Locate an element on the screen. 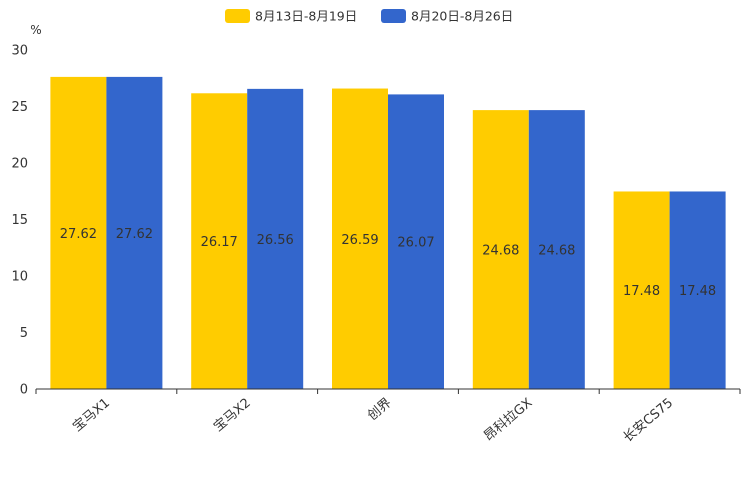  y-axis: 0 5 10 15 20 25 30 is located at coordinates (19, 221).